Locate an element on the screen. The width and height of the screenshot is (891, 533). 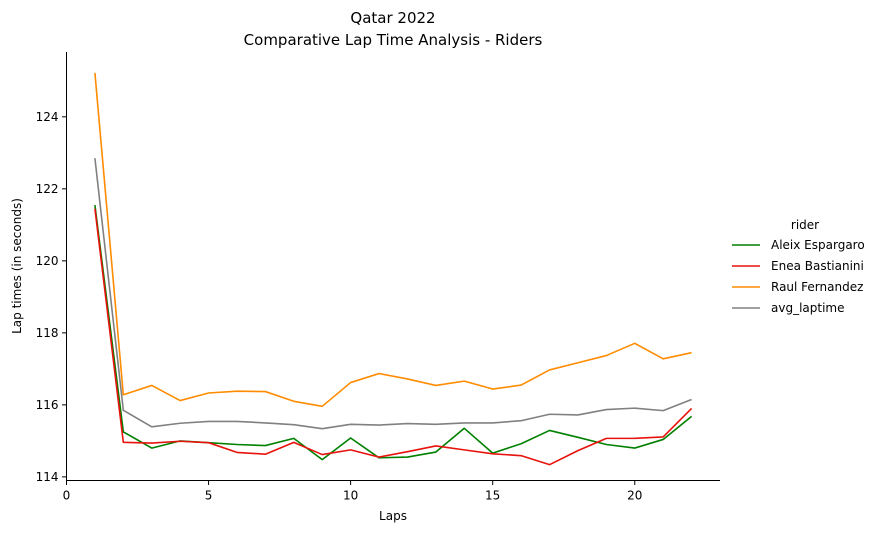
x-tick-label: 10 is located at coordinates (350, 496).